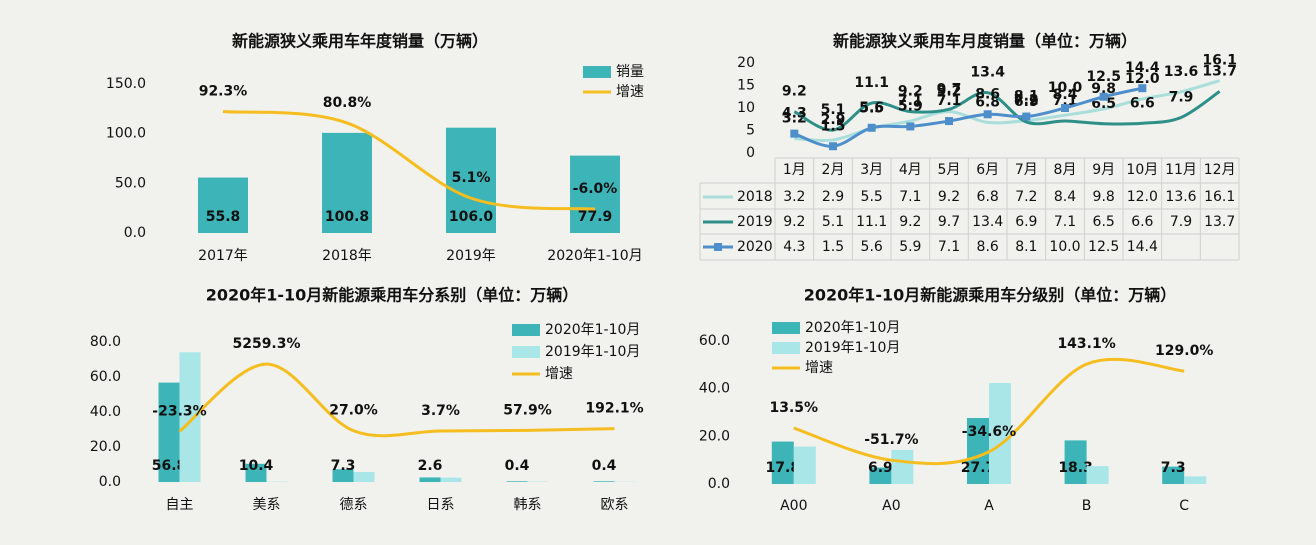 The image size is (1316, 545). Describe the element at coordinates (360, 41) in the screenshot. I see `chart-title: 新能源狭义乘用车年度销量（万辆）` at that location.